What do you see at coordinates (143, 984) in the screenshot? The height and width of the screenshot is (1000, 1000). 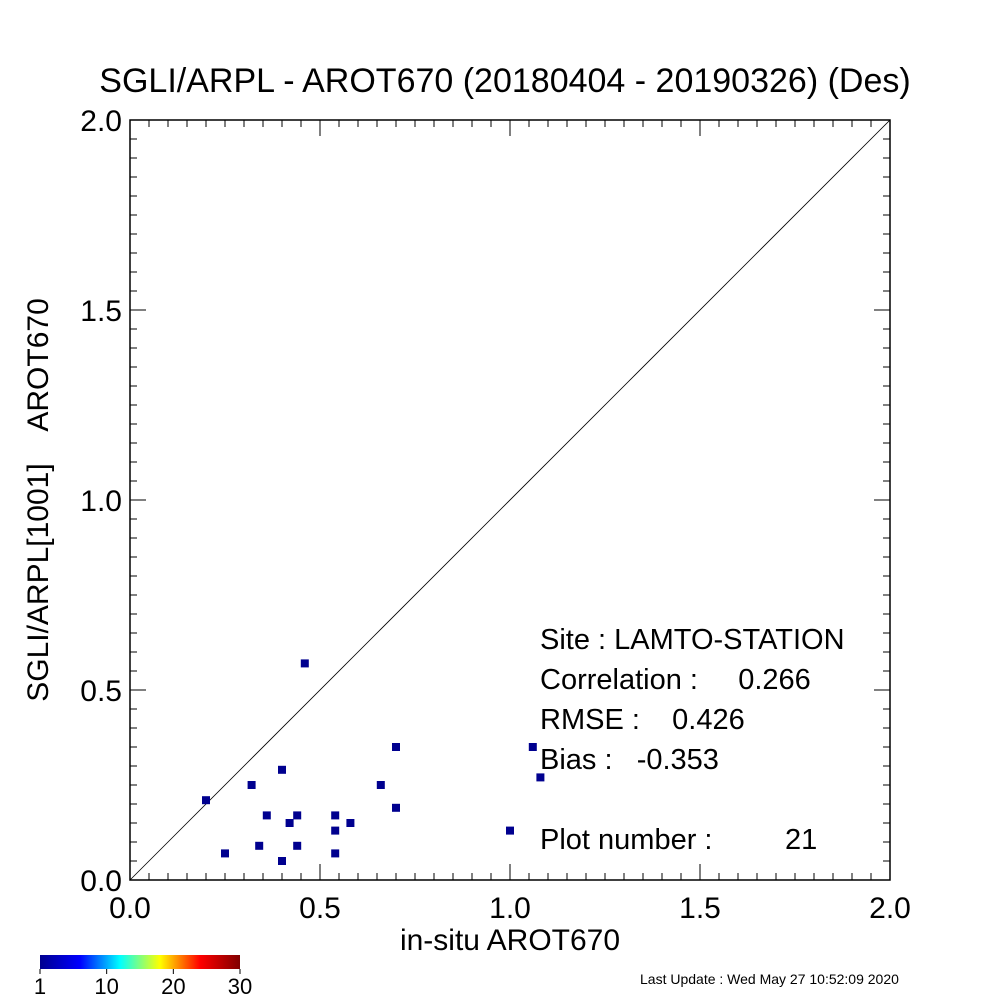 I see `colorbar-ticks: 1 10 20 30` at bounding box center [143, 984].